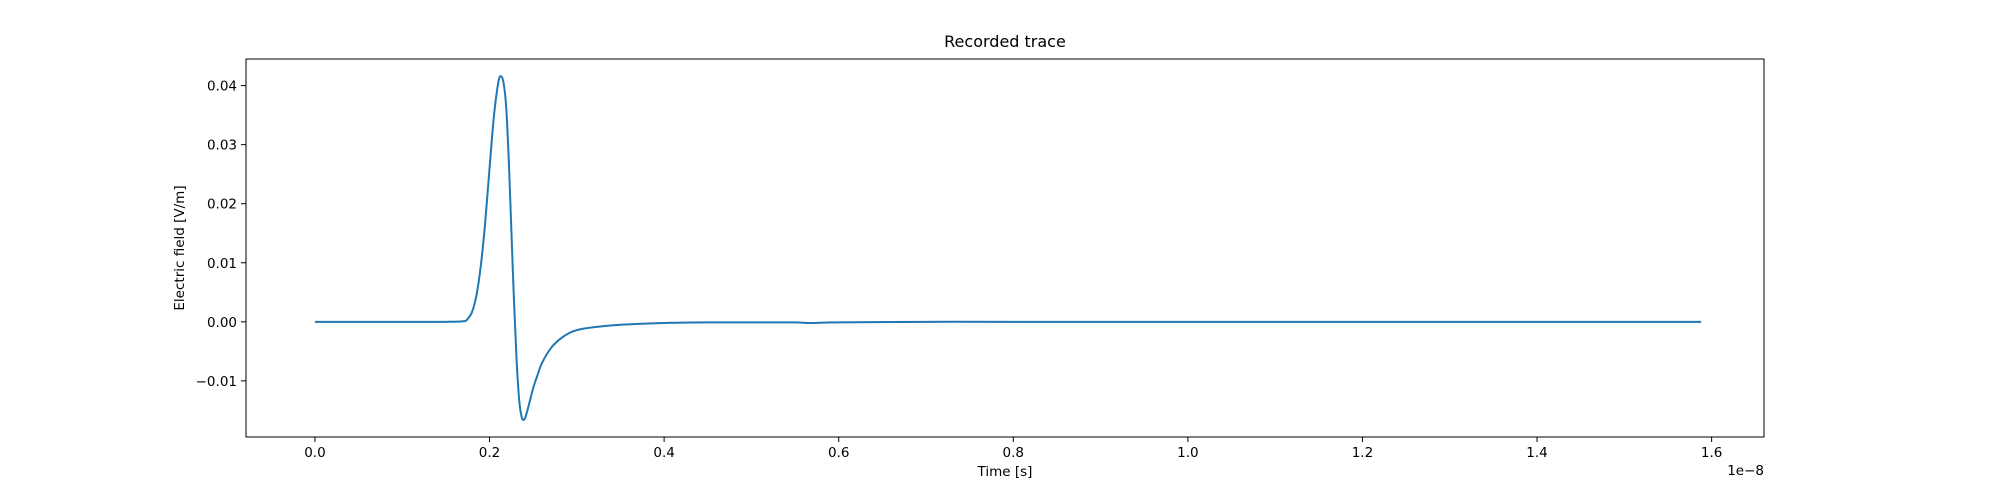 The height and width of the screenshot is (500, 2000). I want to click on y-tick-label: −0.01, so click(216, 382).